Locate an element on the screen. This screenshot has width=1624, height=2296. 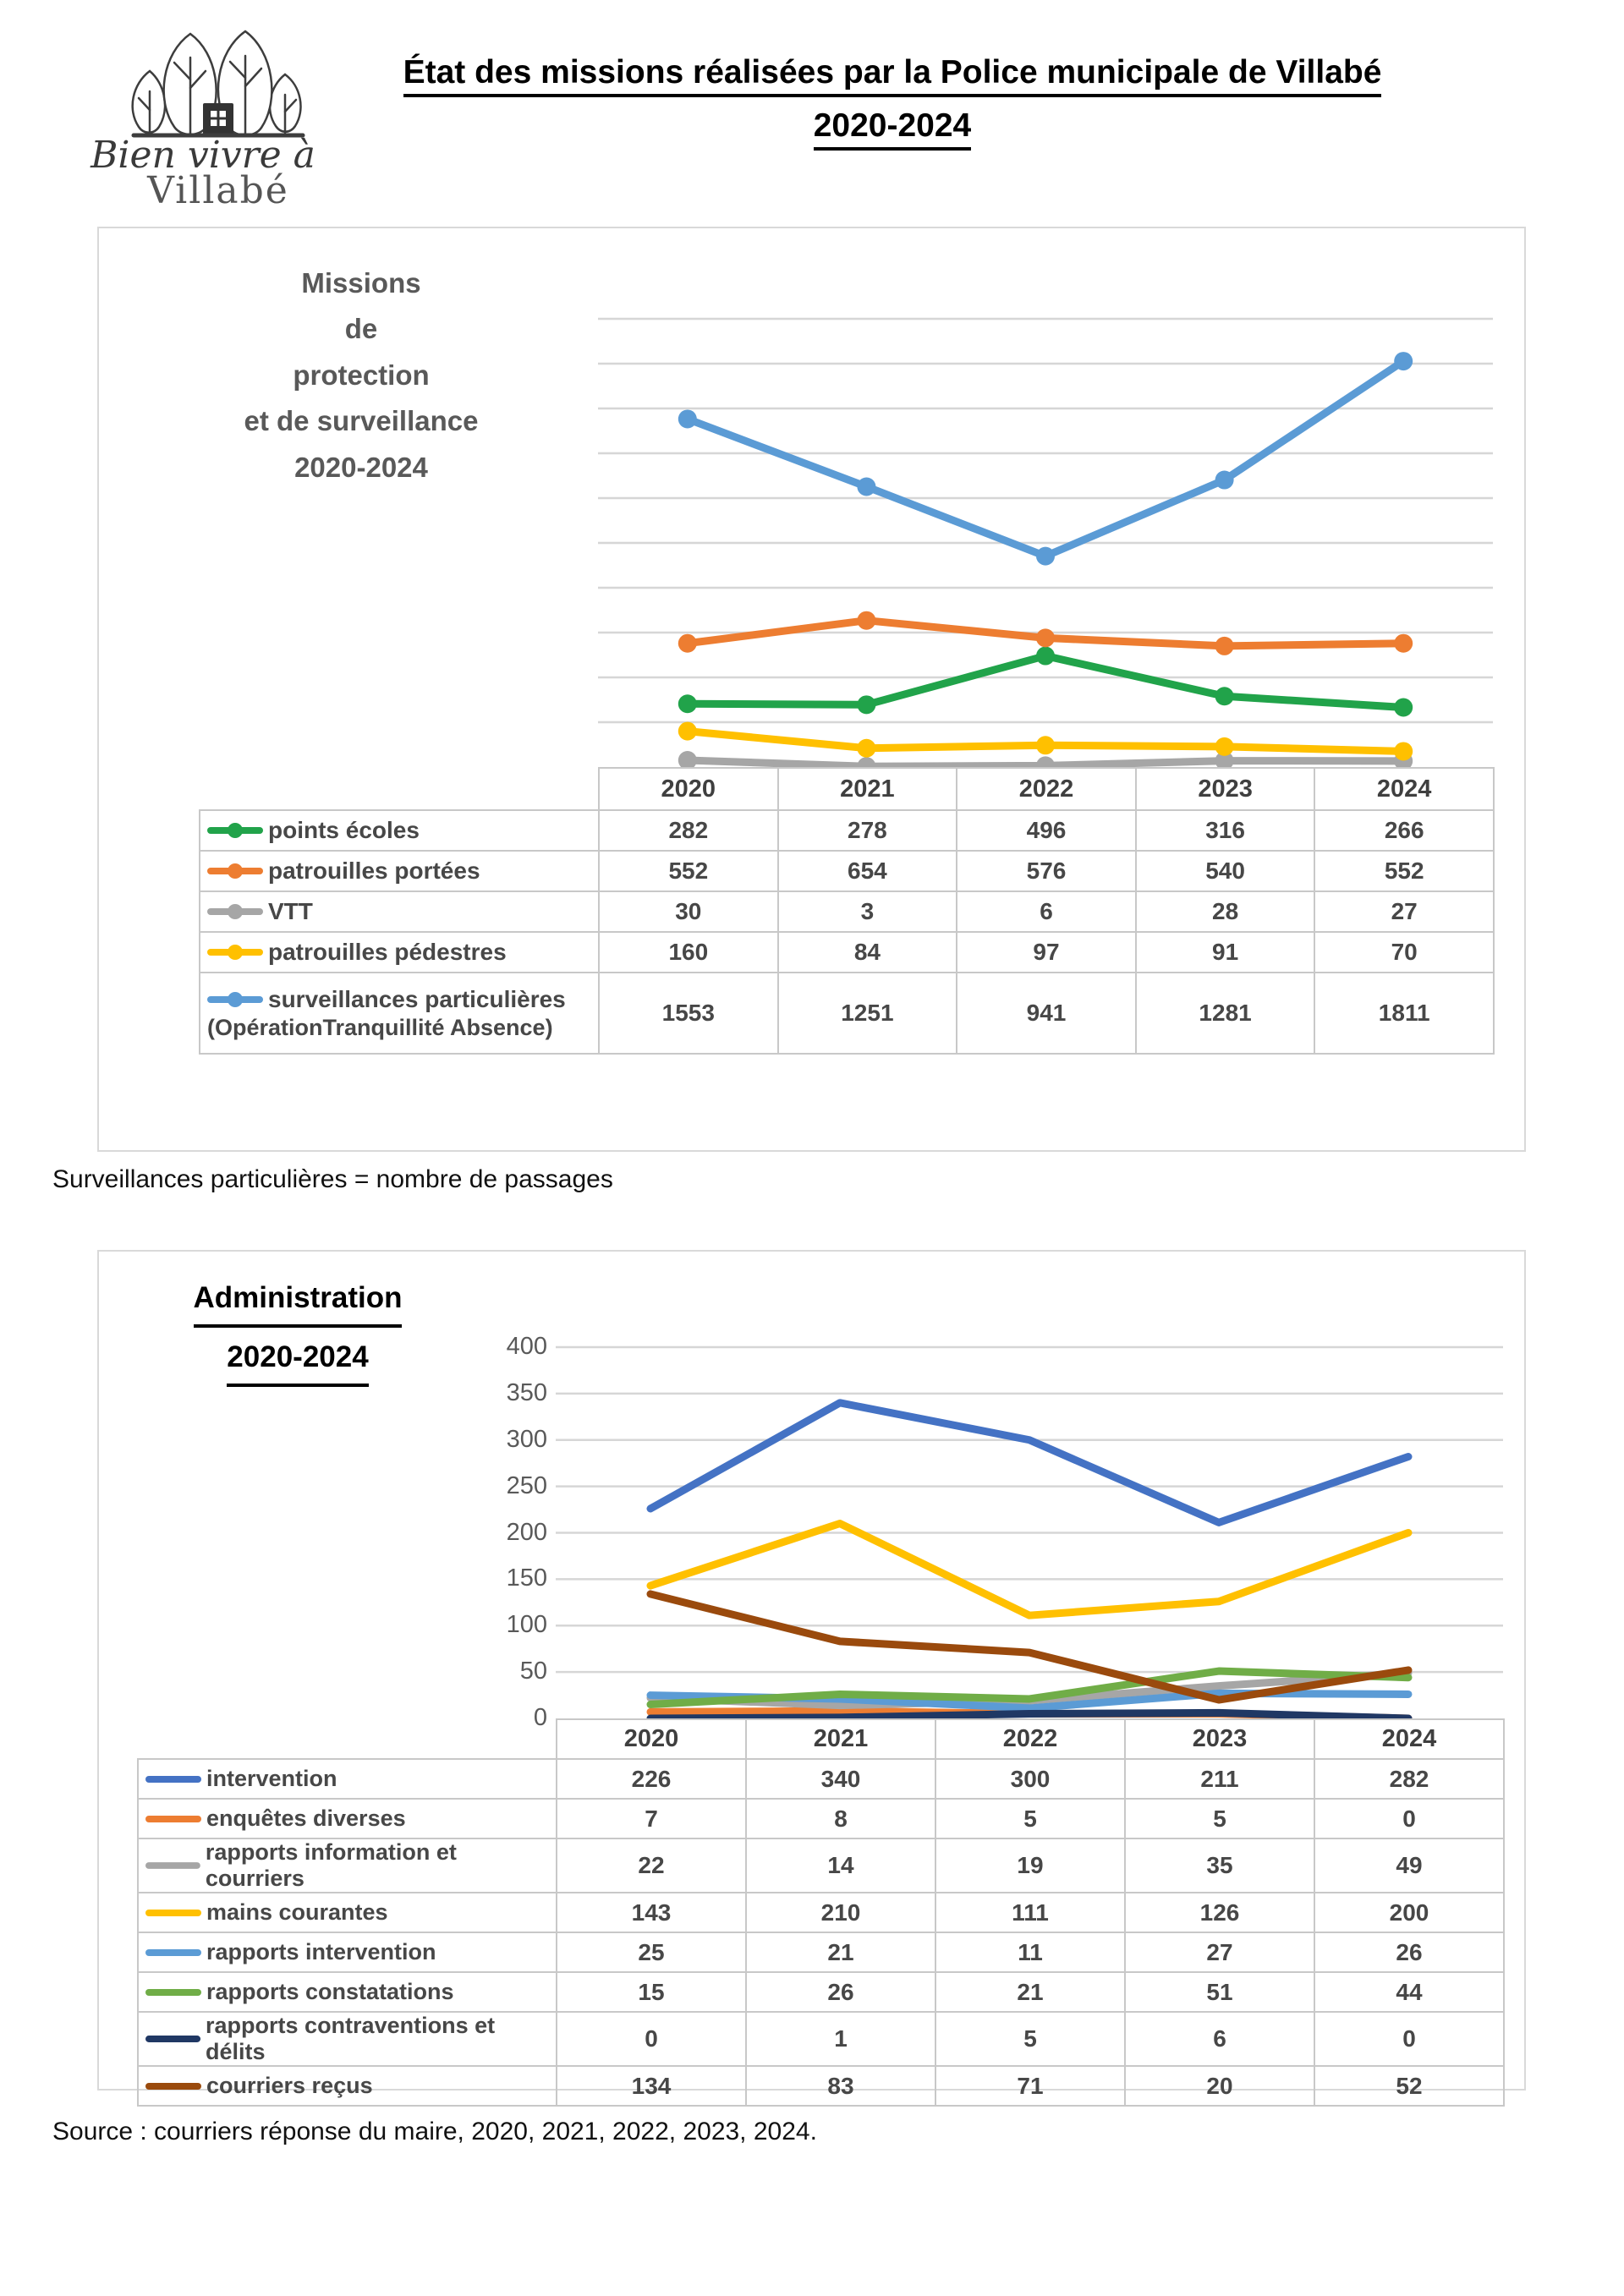
legend-label: patrouilles pédestres is located at coordinates (388, 952).